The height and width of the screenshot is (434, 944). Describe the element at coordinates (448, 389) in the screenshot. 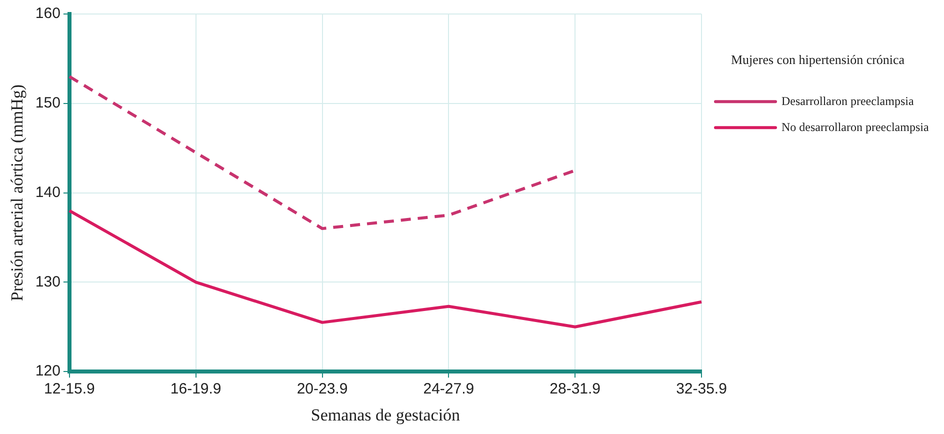

I see `x-tick-label: 24-27.9` at that location.